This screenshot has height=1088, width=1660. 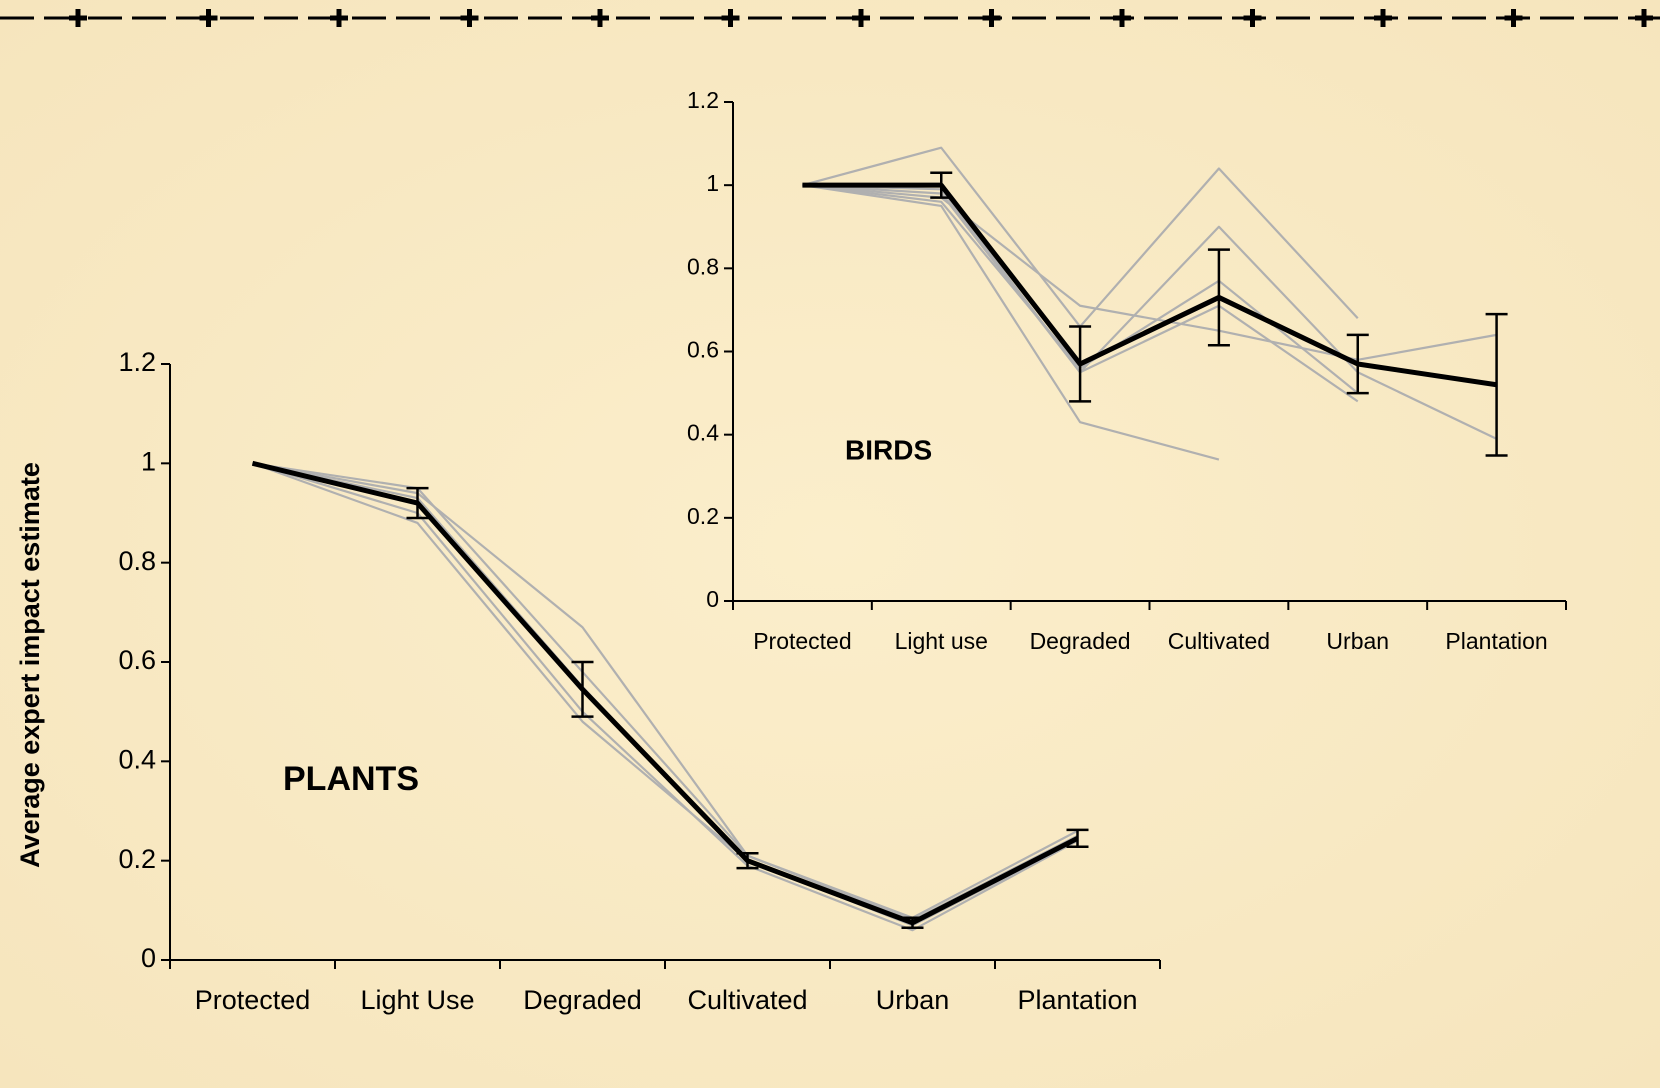 I want to click on x-tick-label: Light Use, so click(x=417, y=1000).